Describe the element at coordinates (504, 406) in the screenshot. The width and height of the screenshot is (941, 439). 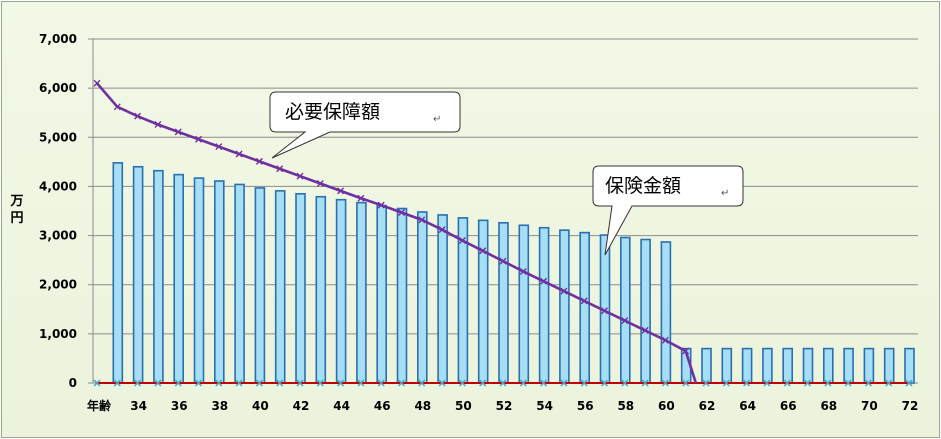
I see `x-tick-label: 52` at that location.